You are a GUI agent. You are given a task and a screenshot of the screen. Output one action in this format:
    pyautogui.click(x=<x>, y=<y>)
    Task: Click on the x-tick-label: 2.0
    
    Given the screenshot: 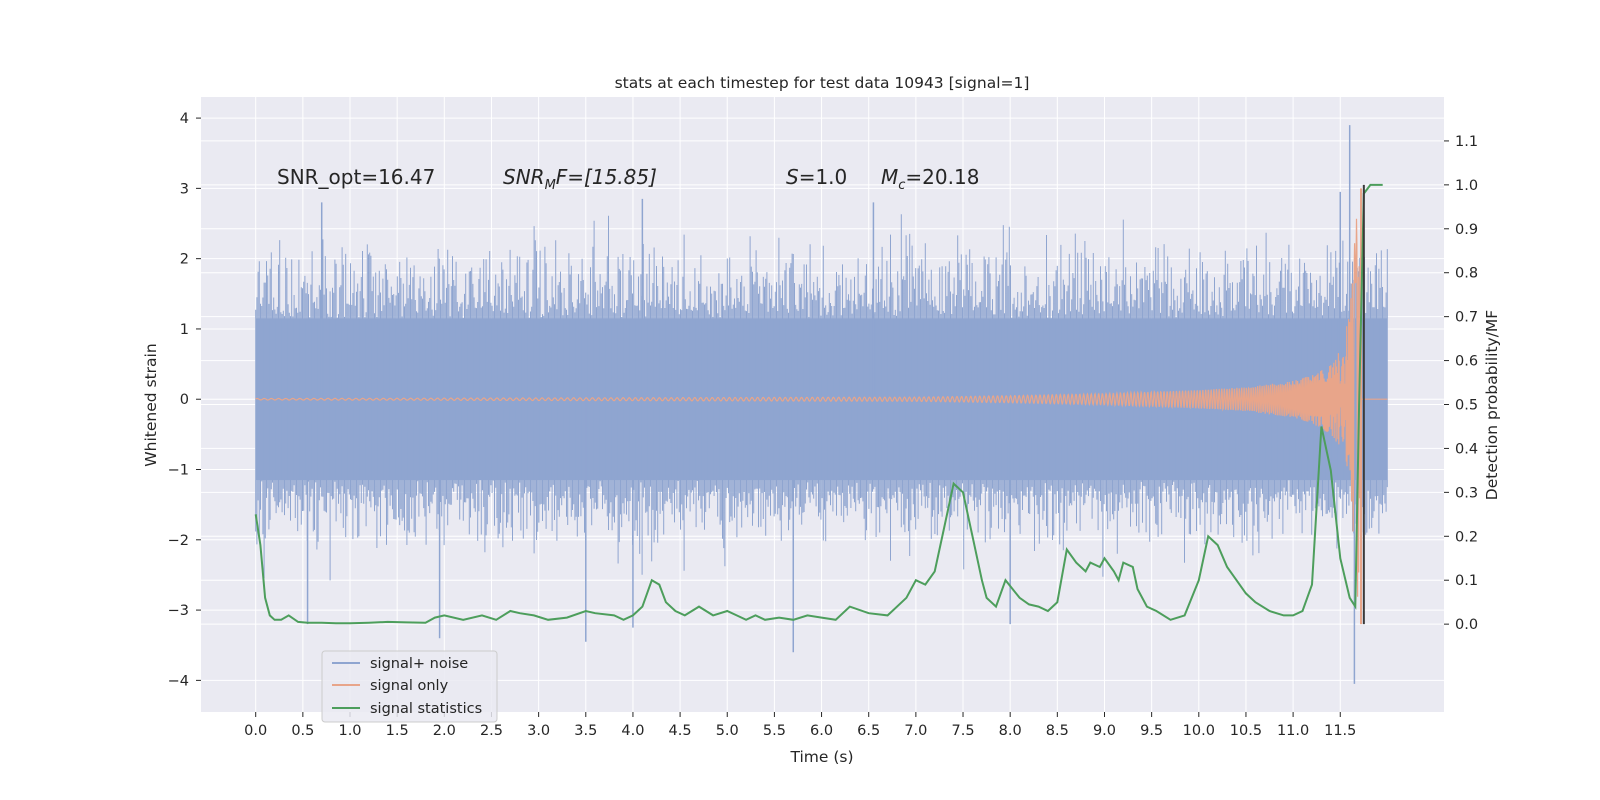 What is the action you would take?
    pyautogui.click(x=444, y=731)
    